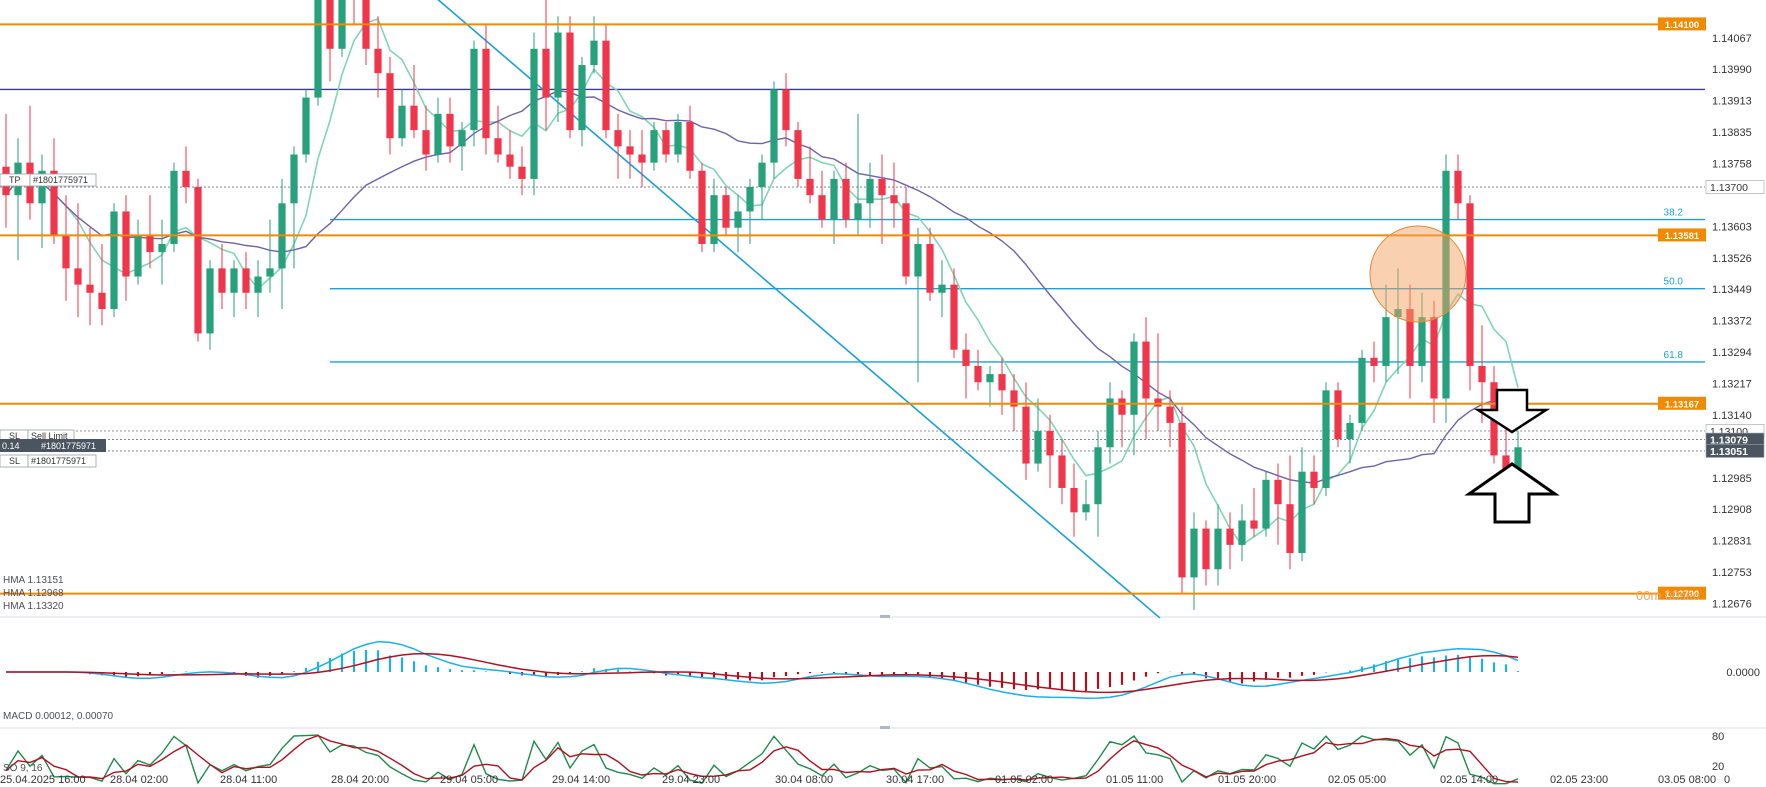  Describe the element at coordinates (23, 768) in the screenshot. I see `legend-so: SO 9, 16` at that location.